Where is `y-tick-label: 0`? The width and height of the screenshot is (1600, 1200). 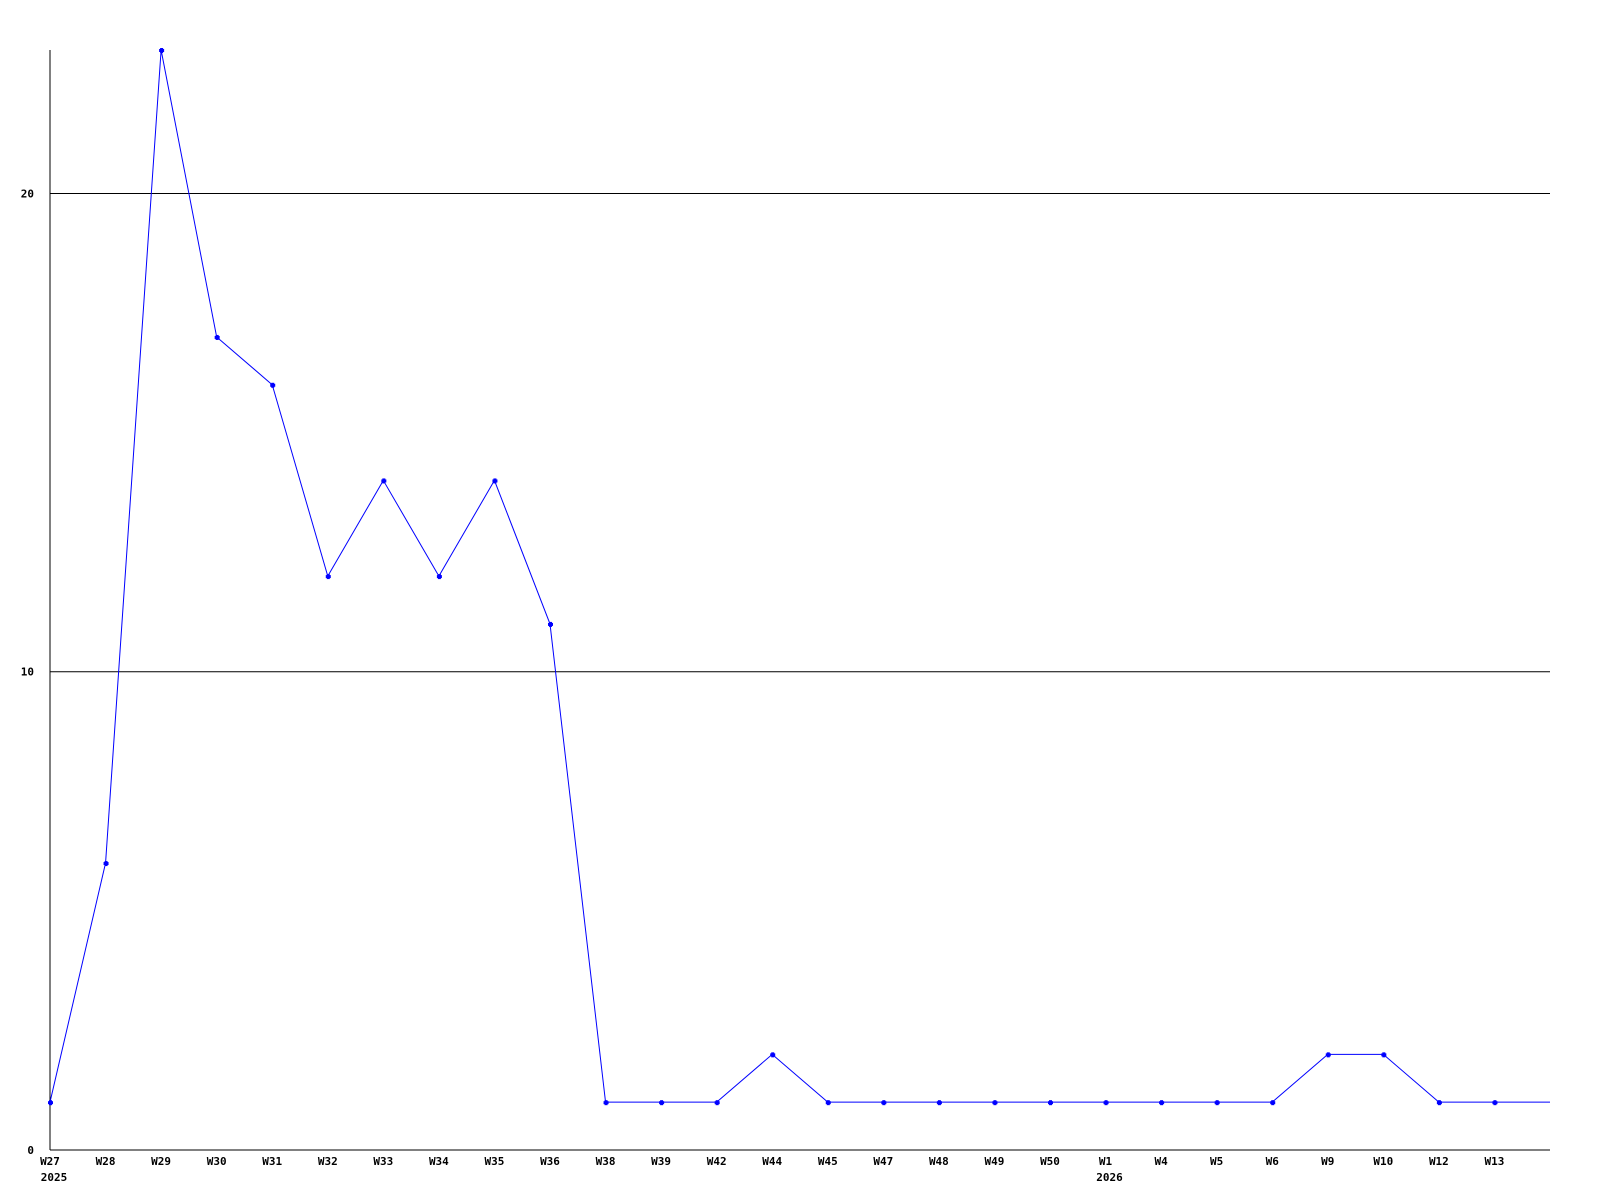 y-tick-label: 0 is located at coordinates (30, 1150).